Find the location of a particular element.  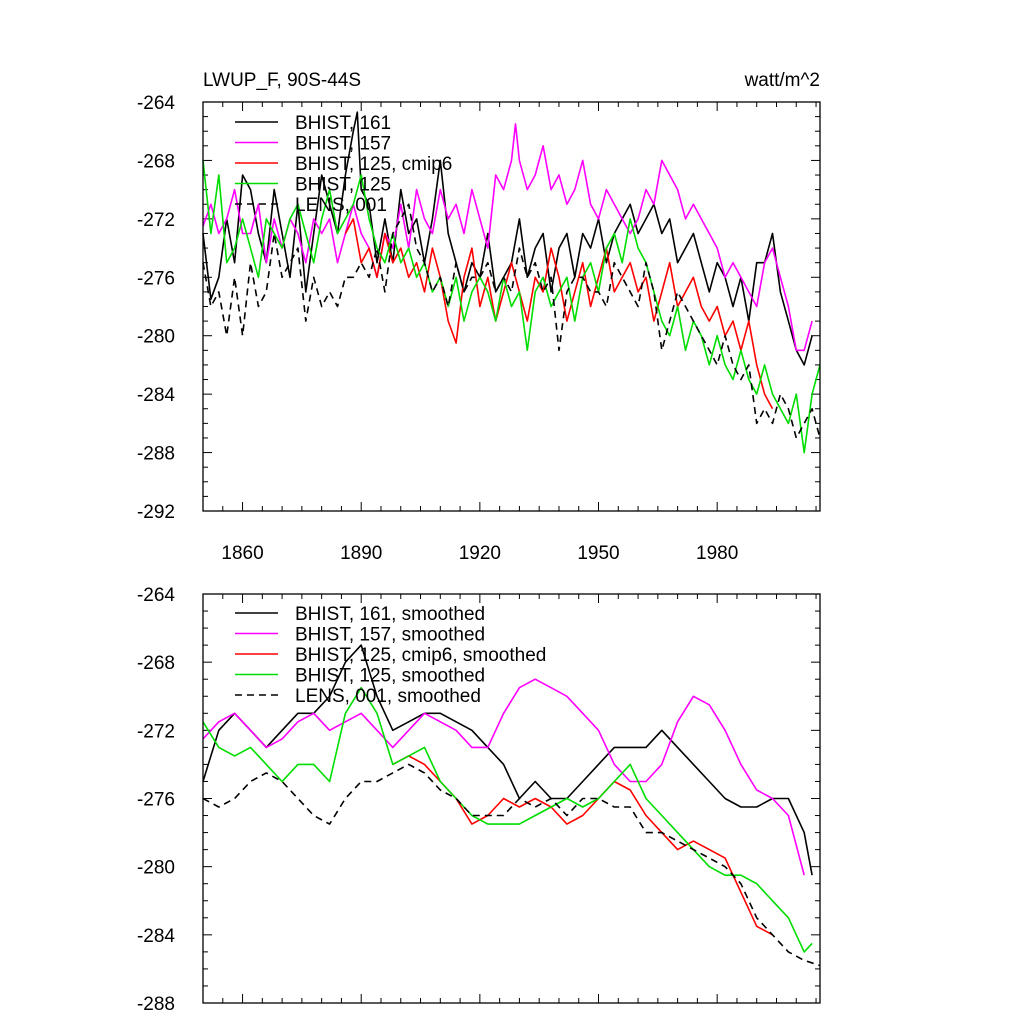

legend-label: BHIST, 125, smoothed is located at coordinates (390, 676).